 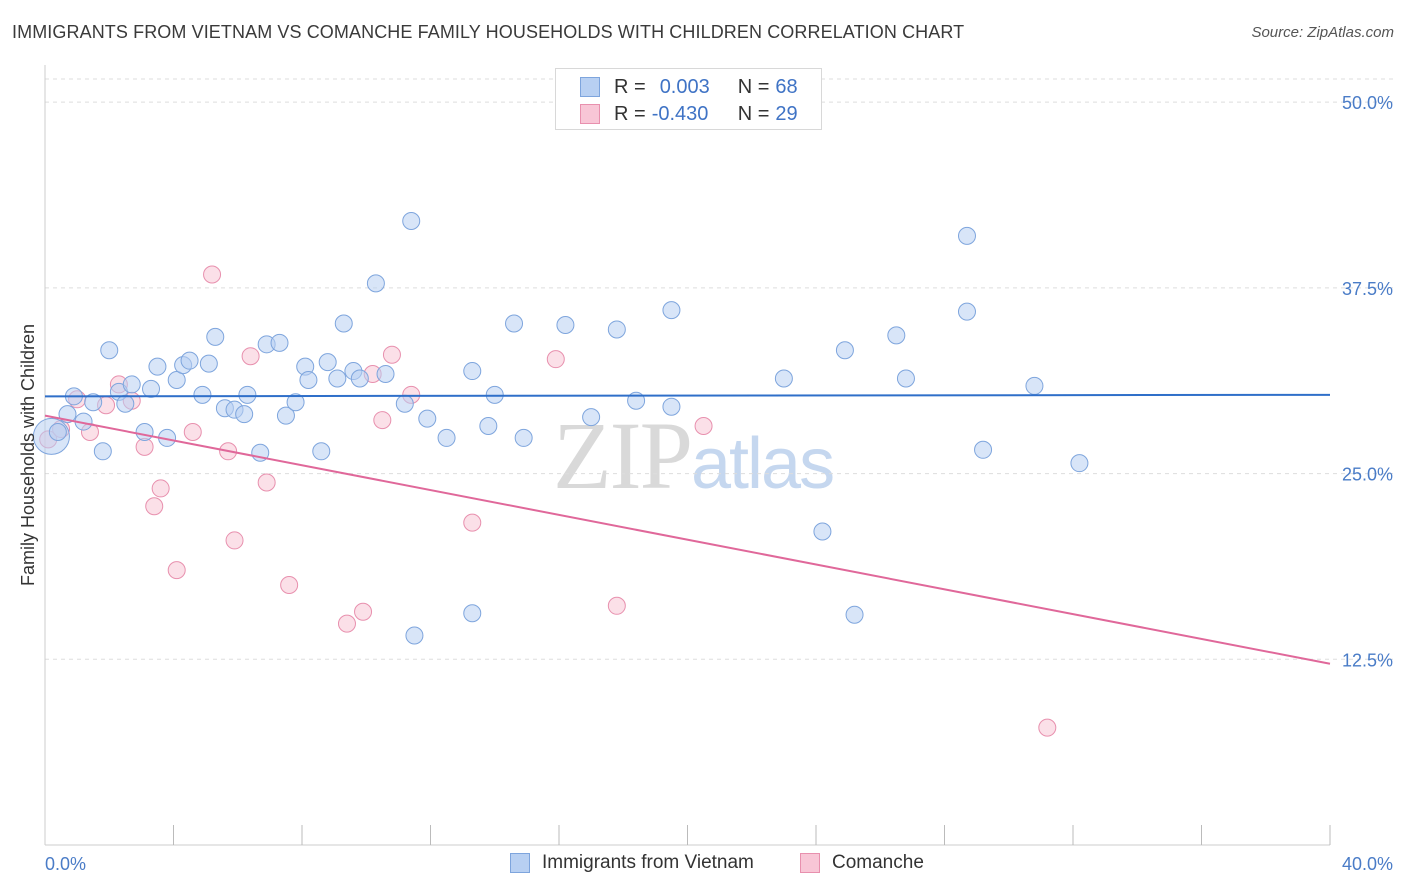 I want to click on legend-n-value: 29, so click(x=786, y=113).